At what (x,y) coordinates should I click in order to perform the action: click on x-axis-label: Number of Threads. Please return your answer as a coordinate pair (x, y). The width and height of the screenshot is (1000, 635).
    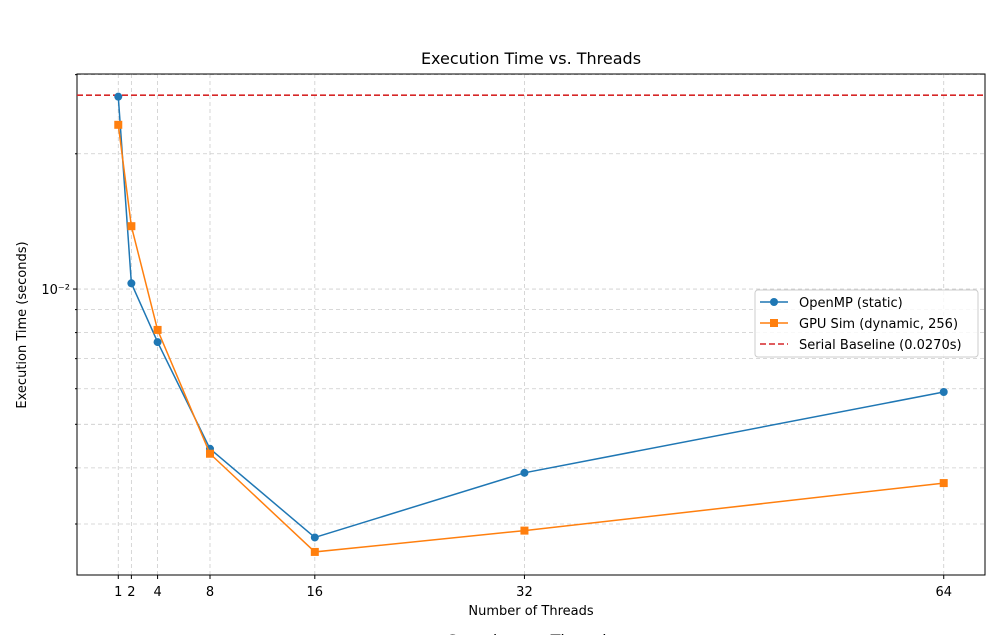
    Looking at the image, I should click on (530, 611).